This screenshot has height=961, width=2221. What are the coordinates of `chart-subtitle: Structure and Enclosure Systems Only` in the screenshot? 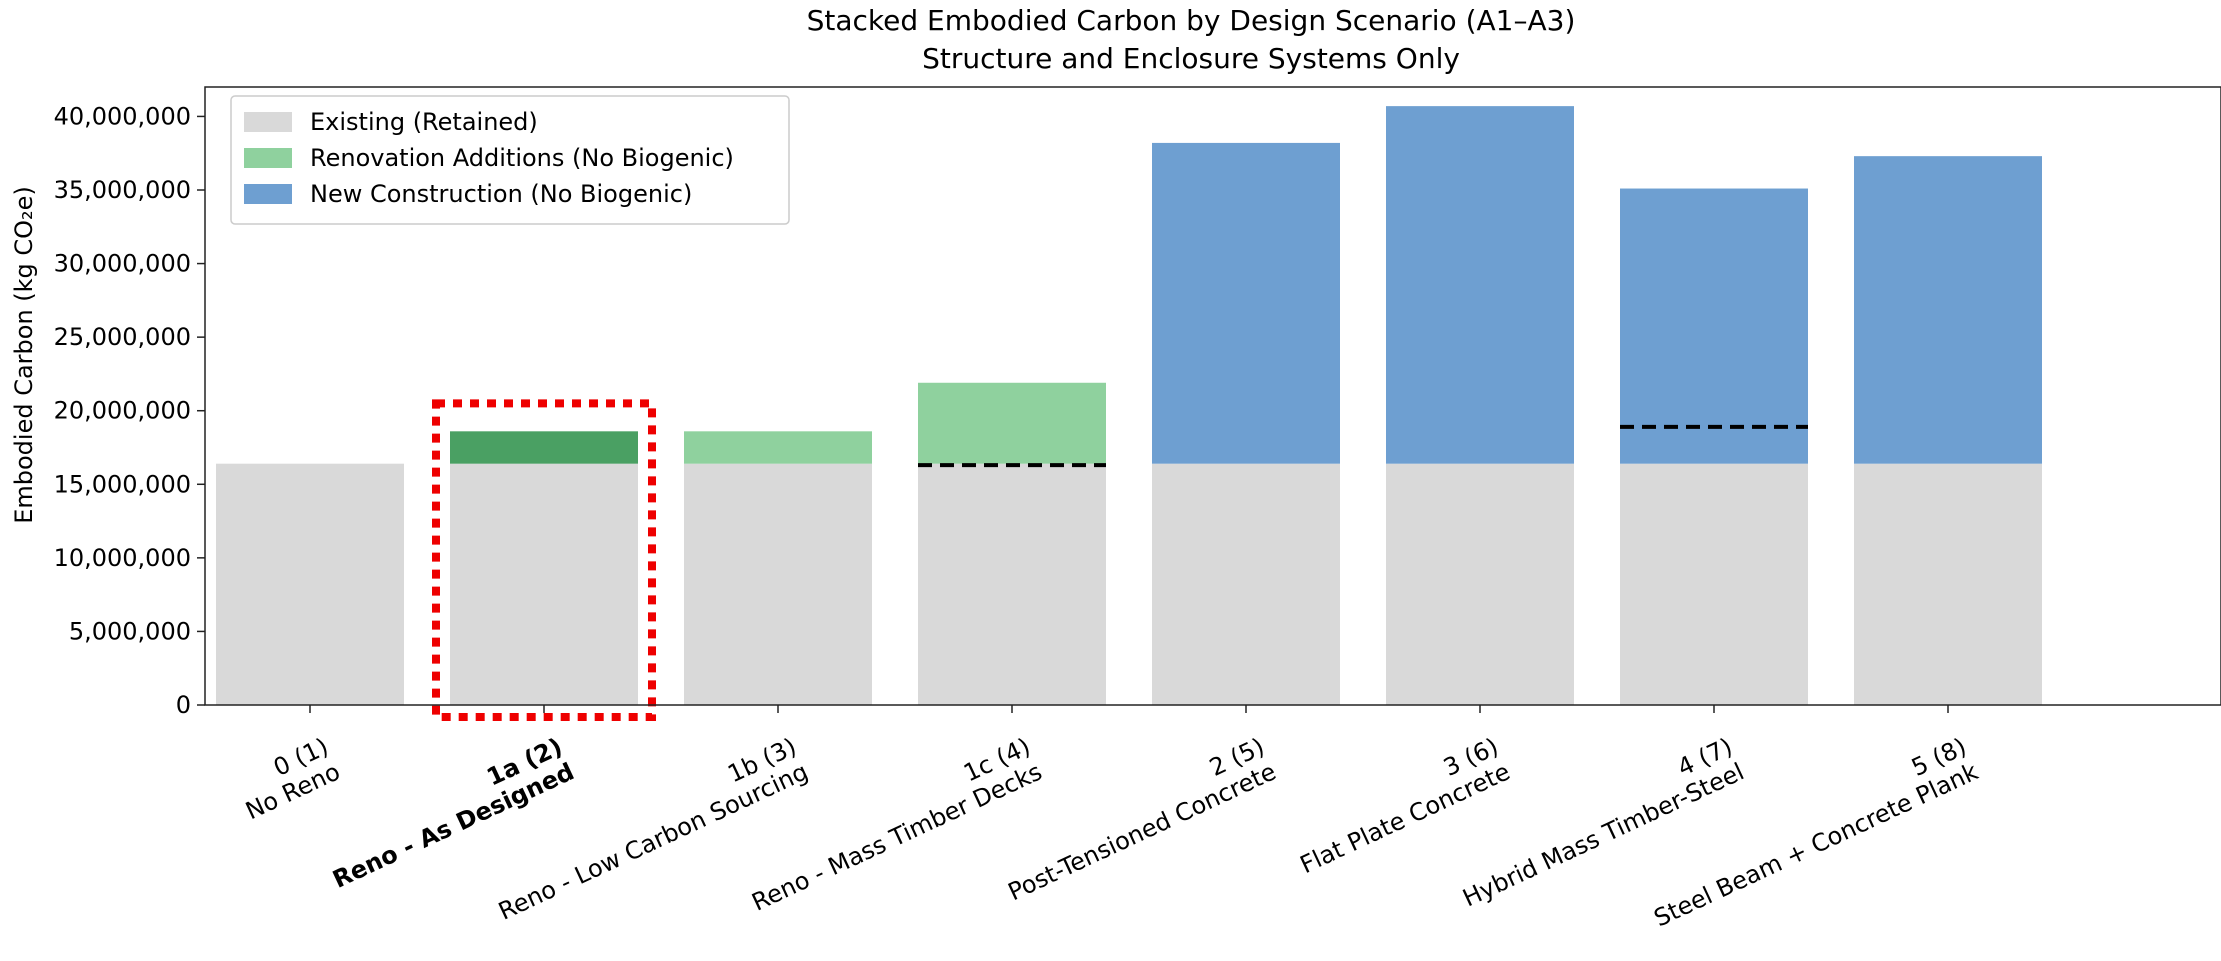 It's located at (1191, 58).